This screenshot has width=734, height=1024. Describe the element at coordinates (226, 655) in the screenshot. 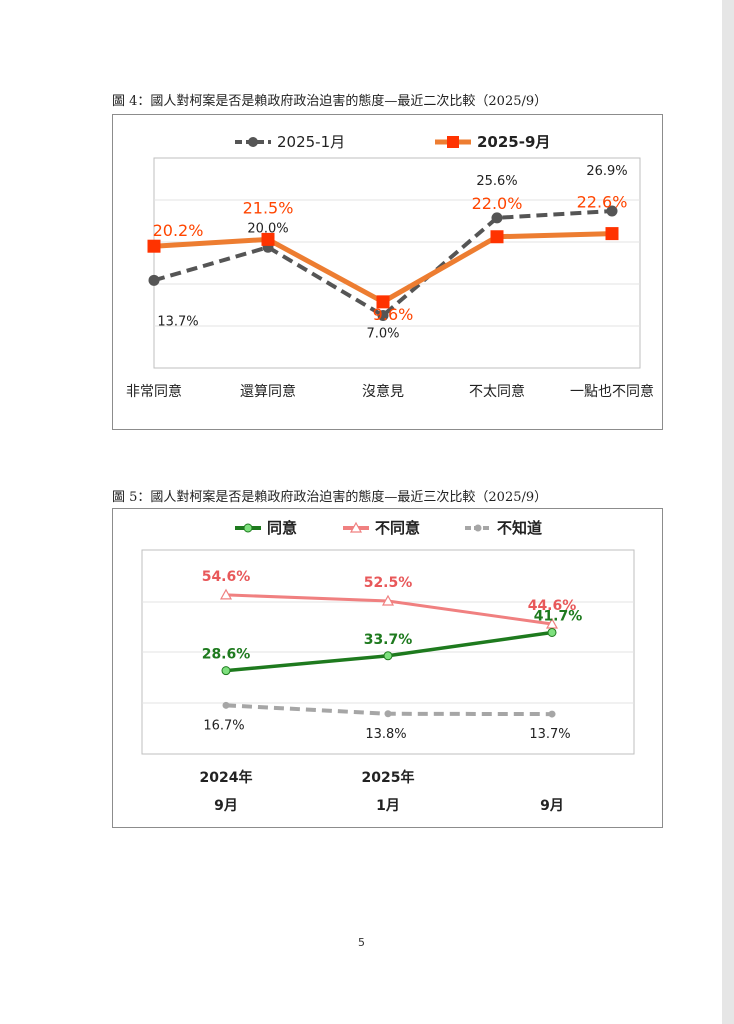

I see `data-label-agree: 28.6%` at that location.